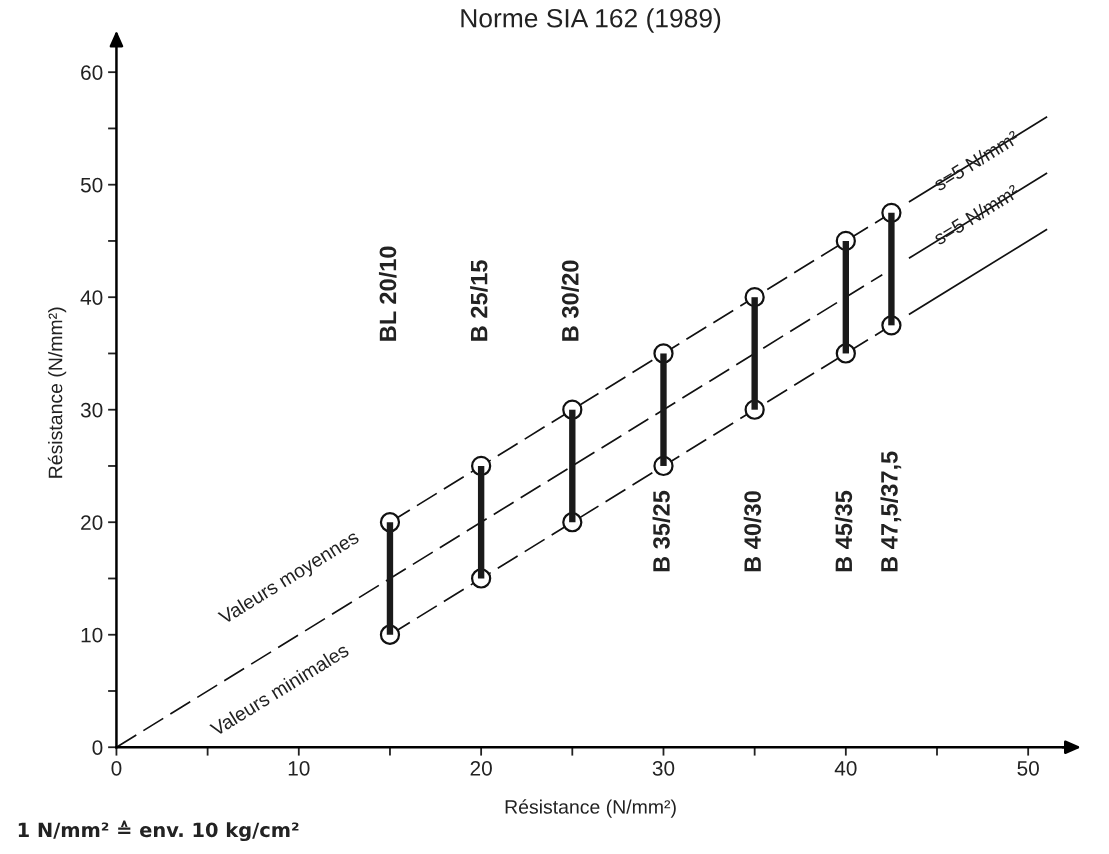  I want to click on x-tick-label: 50, so click(1028, 768).